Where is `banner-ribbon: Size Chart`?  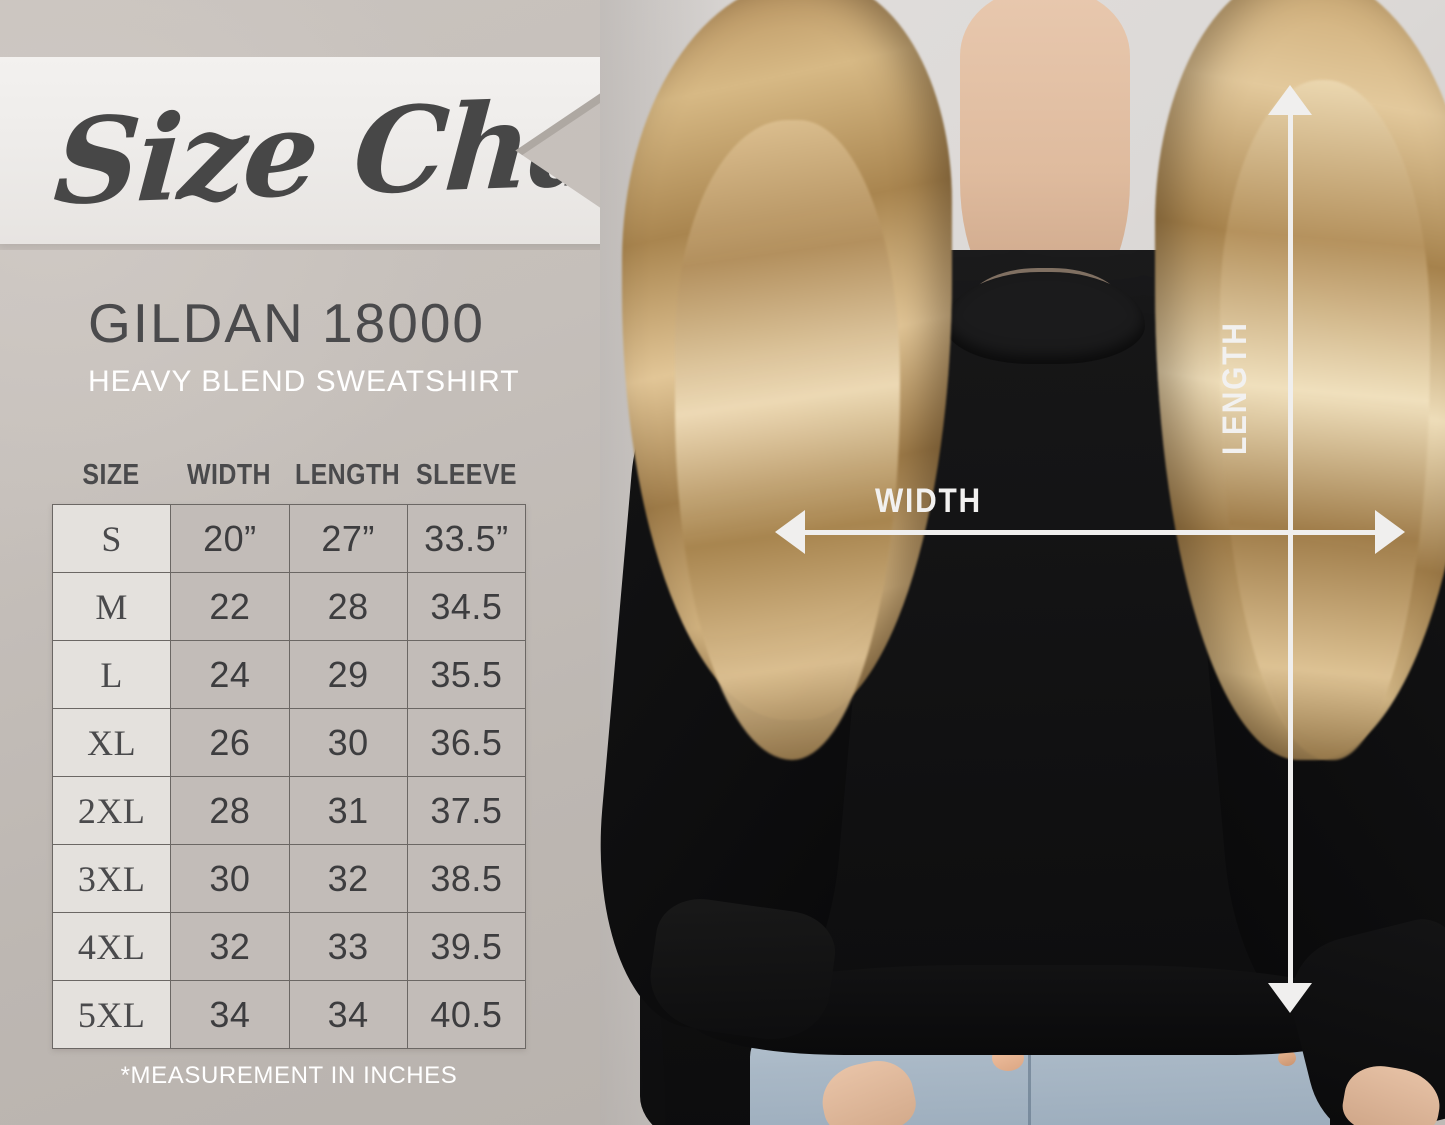
banner-ribbon: Size Chart is located at coordinates (327, 150).